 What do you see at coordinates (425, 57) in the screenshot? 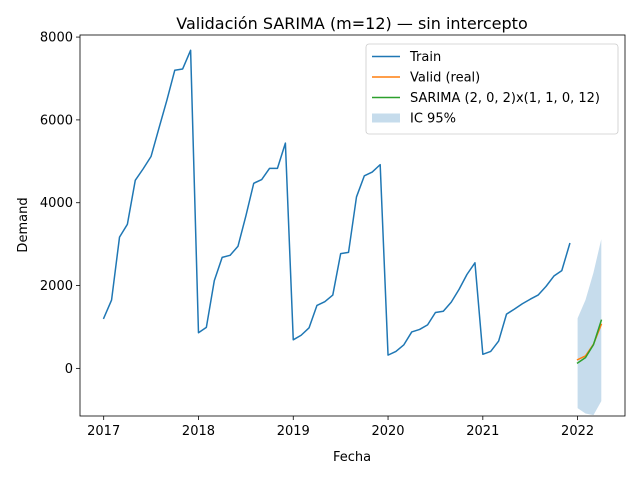
I see `legend-label: Train` at bounding box center [425, 57].